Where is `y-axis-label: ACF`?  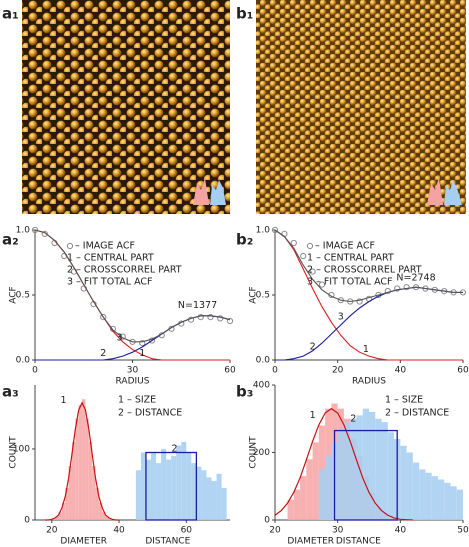 y-axis-label: ACF is located at coordinates (14, 294).